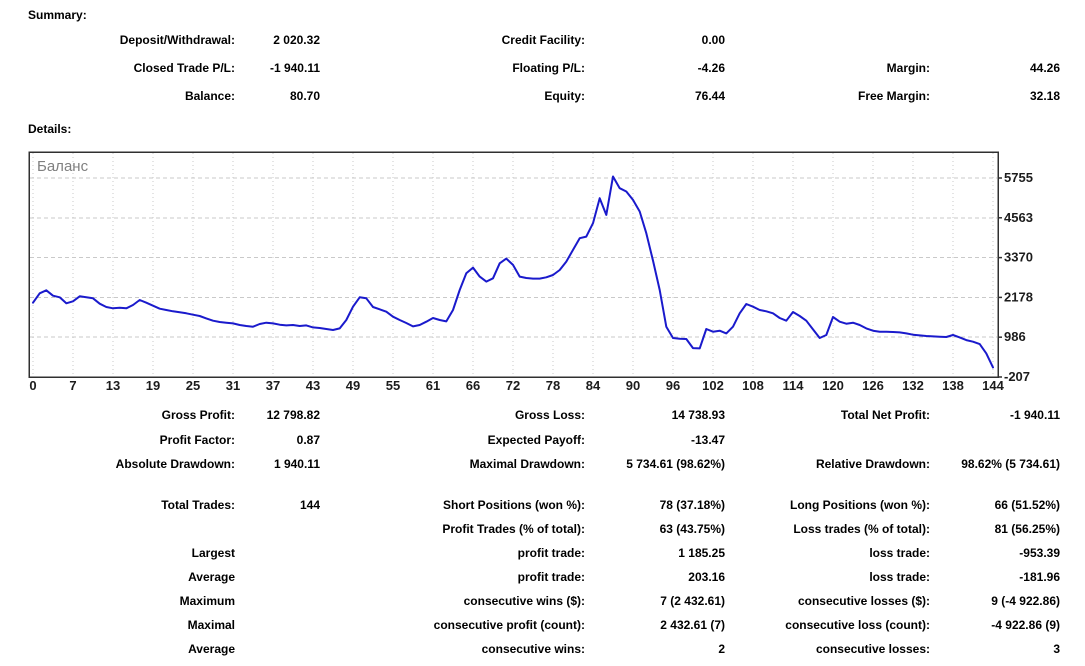 The width and height of the screenshot is (1085, 666). Describe the element at coordinates (353, 385) in the screenshot. I see `x-axis-tick-label: 49` at that location.